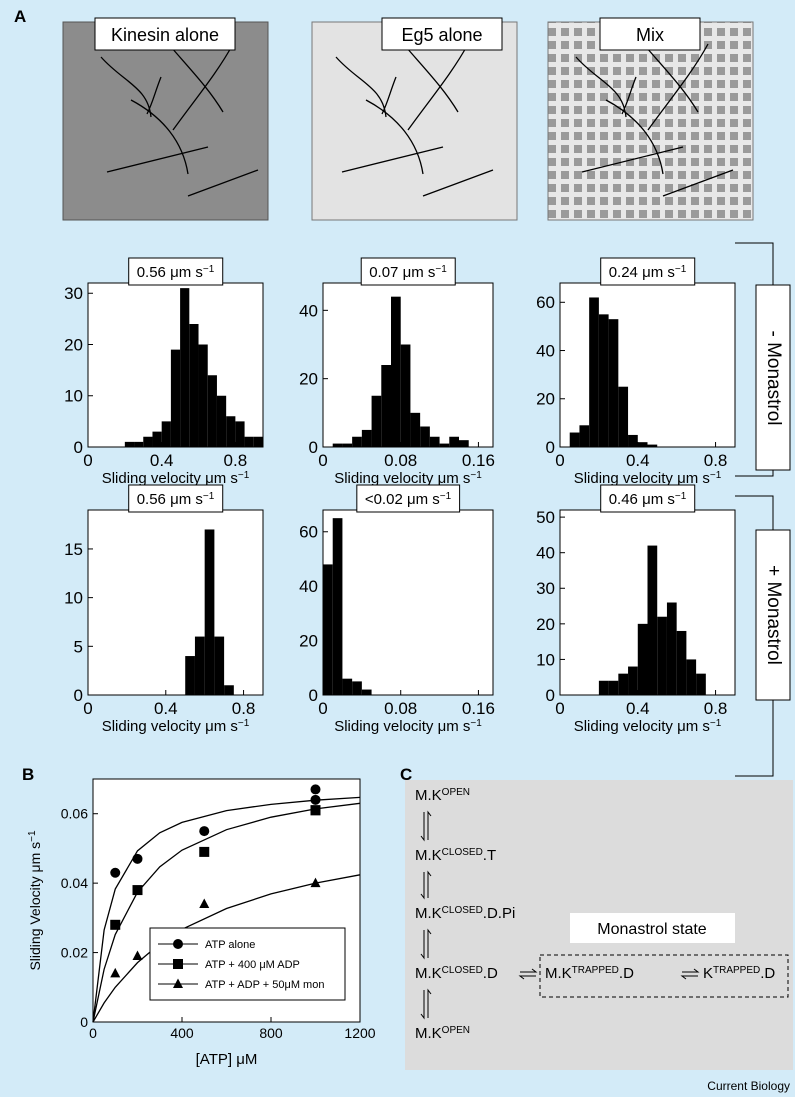 The width and height of the screenshot is (795, 1097). What do you see at coordinates (545, 517) in the screenshot?
I see `y-tick-label: 50` at bounding box center [545, 517].